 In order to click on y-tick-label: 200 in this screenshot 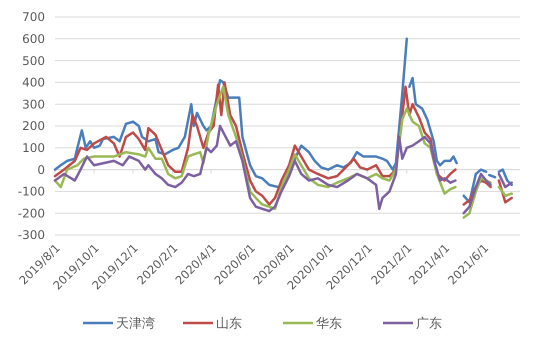, I will do `click(33, 126)`.